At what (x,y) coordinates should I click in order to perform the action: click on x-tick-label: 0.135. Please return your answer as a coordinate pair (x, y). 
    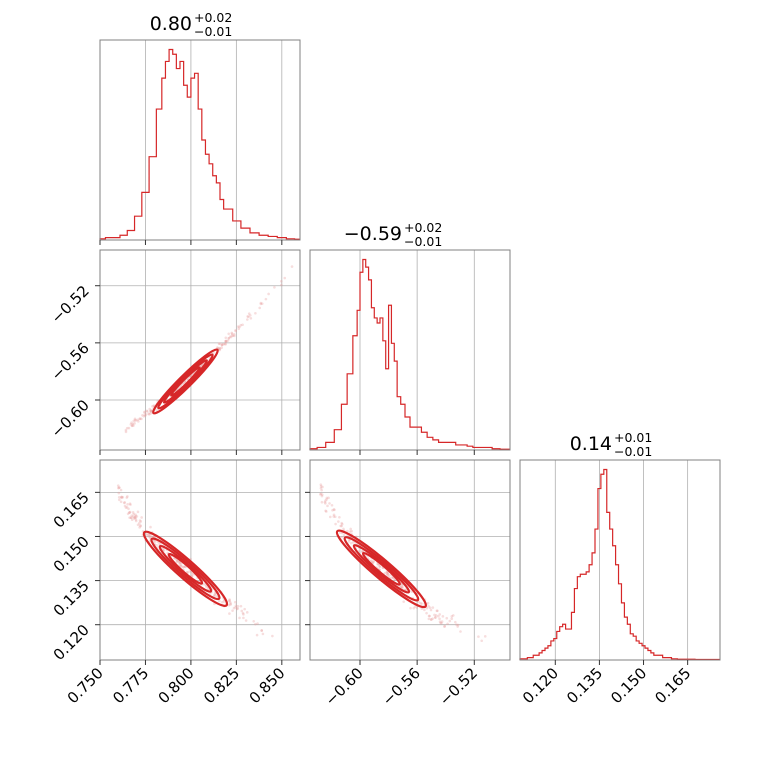
    Looking at the image, I should click on (584, 685).